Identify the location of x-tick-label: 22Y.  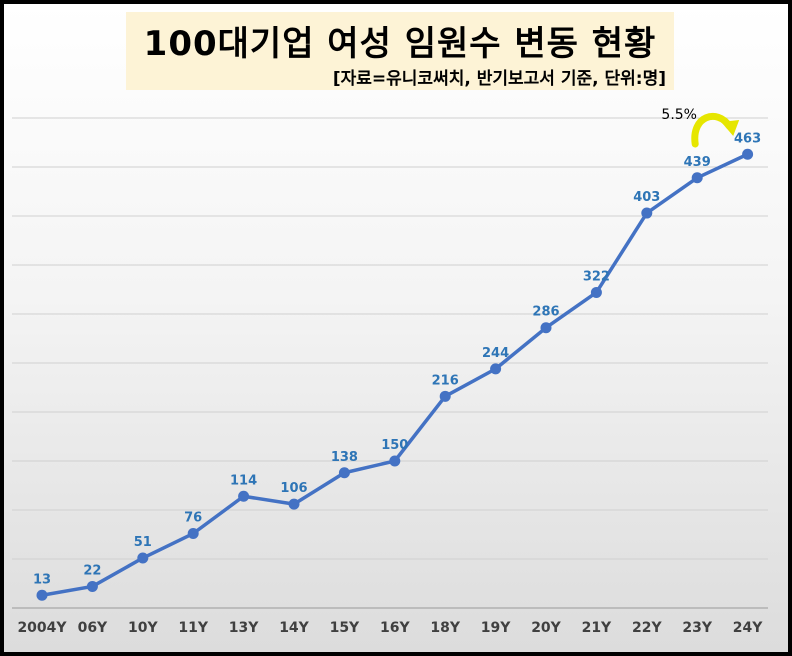
(647, 628).